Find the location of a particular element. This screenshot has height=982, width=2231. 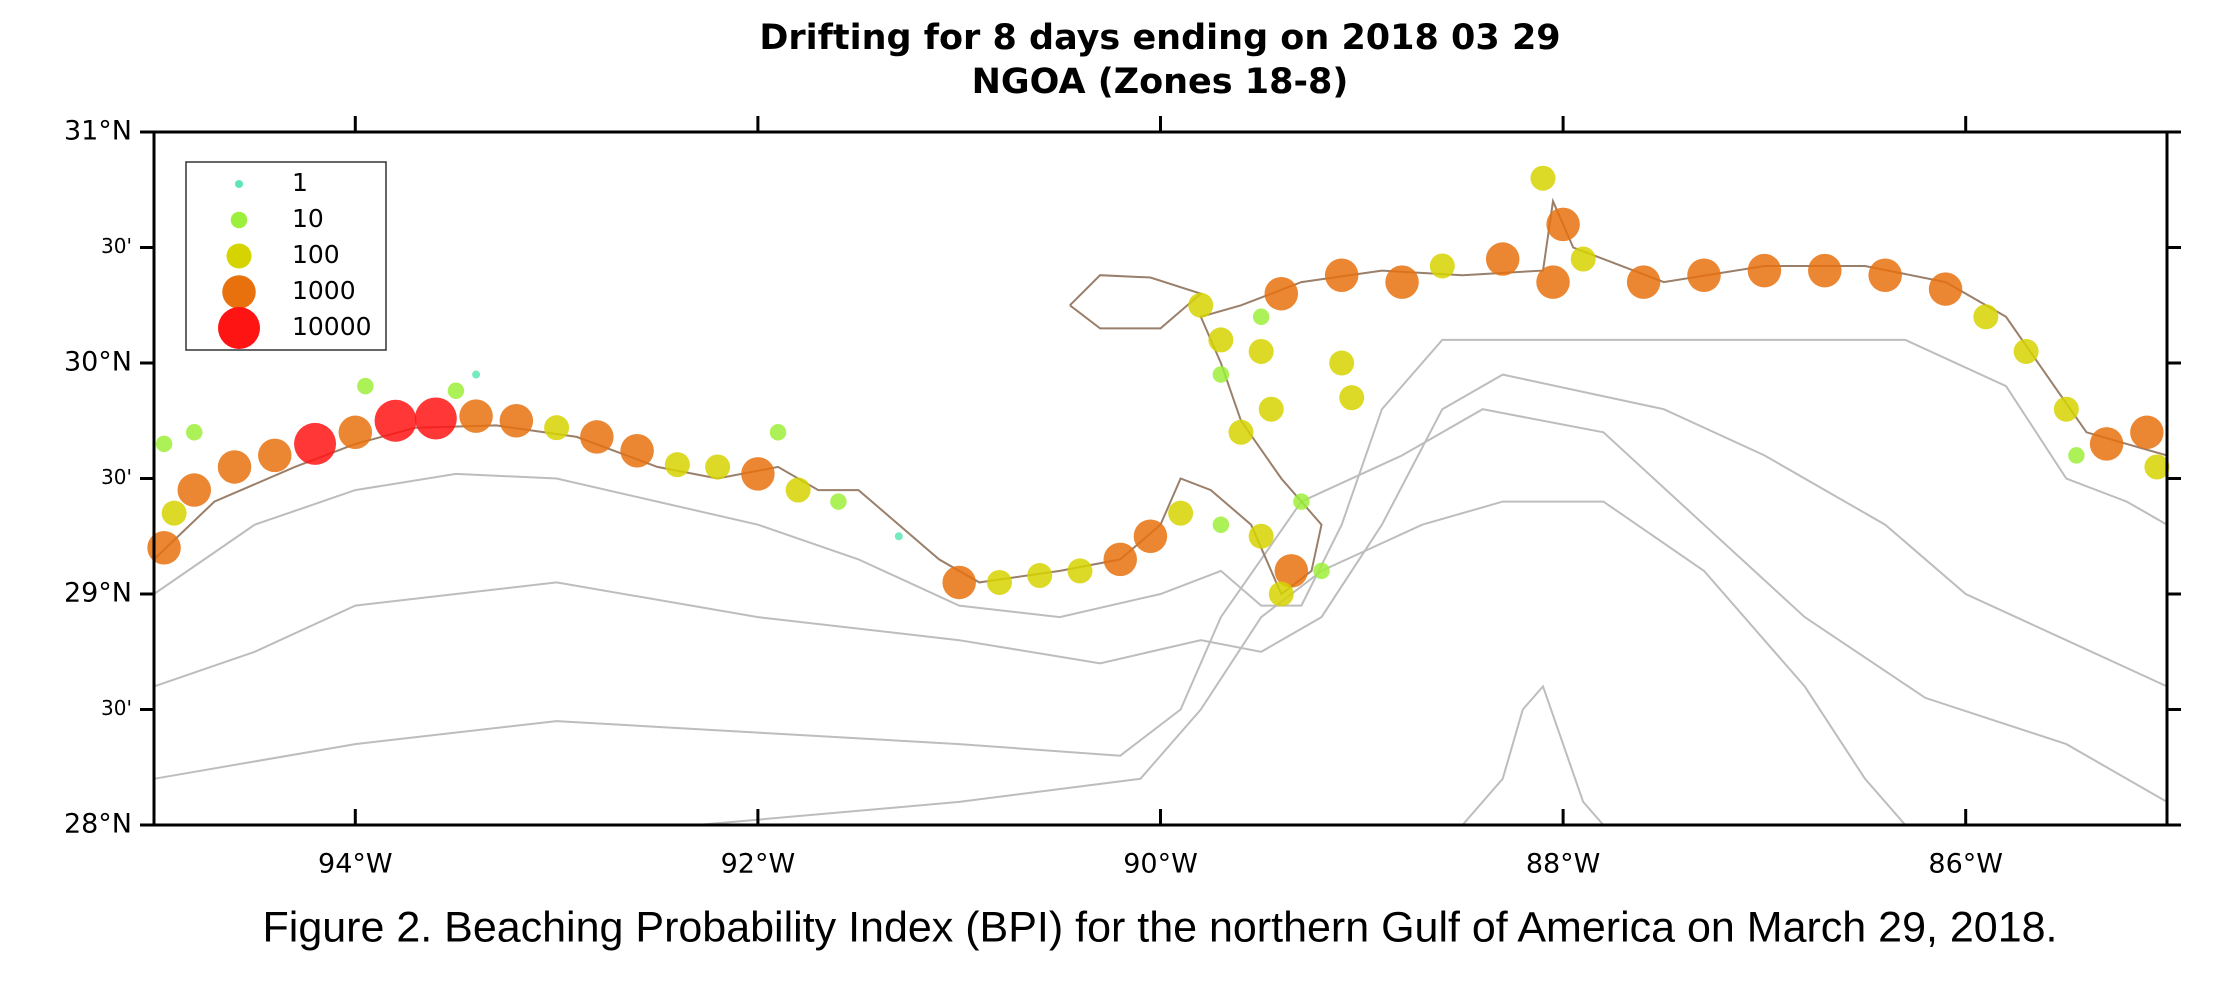

isobath is located at coordinates (1533, 755).